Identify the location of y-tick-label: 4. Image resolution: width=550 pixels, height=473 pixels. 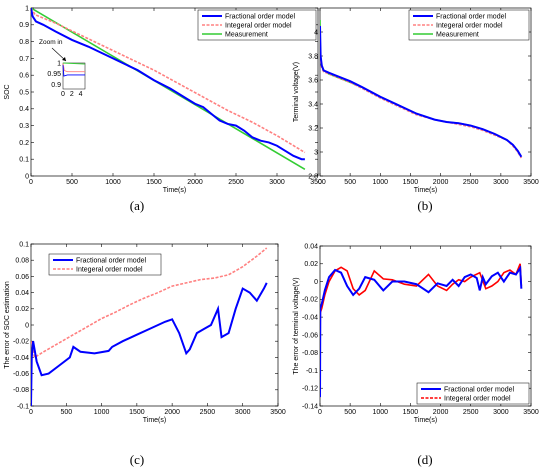
(316, 32).